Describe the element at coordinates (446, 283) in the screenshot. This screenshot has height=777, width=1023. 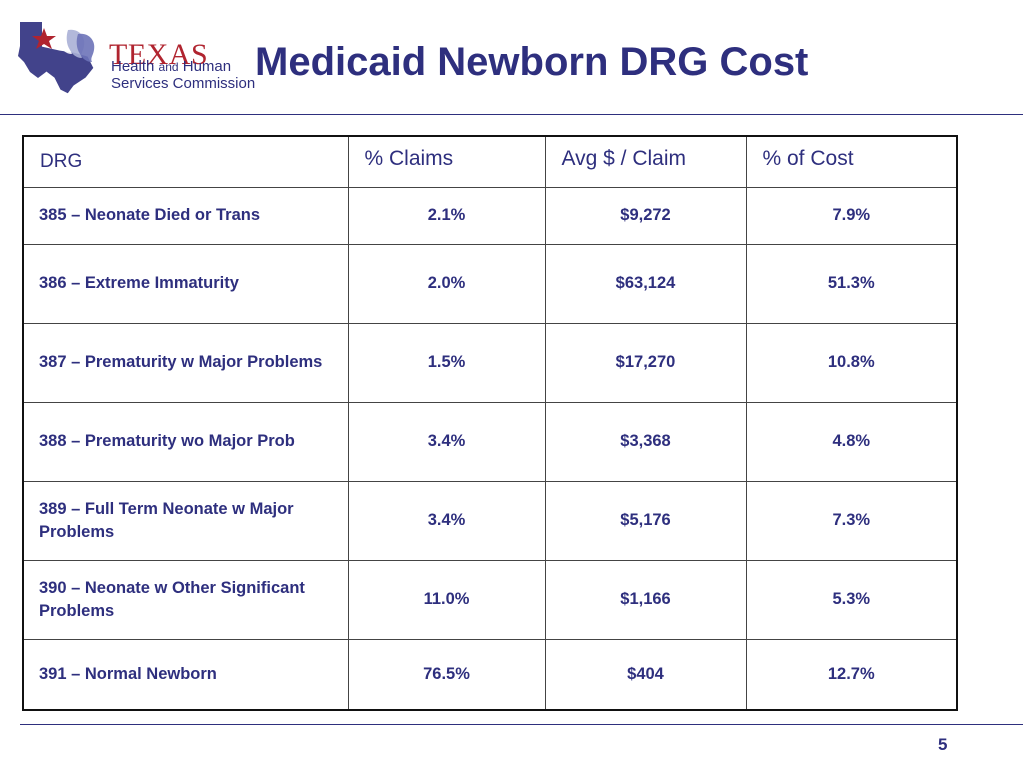
I see `claims-cell: 2.0%` at that location.